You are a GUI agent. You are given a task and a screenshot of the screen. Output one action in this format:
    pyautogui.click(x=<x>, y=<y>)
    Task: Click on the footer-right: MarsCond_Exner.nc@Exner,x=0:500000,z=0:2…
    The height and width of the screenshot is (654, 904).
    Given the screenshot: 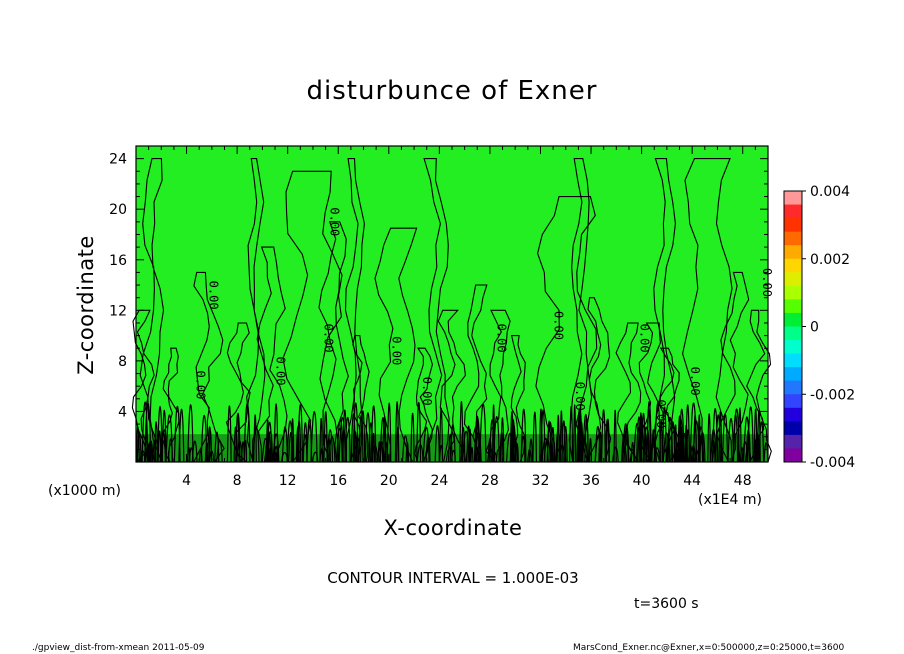 What is the action you would take?
    pyautogui.click(x=709, y=648)
    